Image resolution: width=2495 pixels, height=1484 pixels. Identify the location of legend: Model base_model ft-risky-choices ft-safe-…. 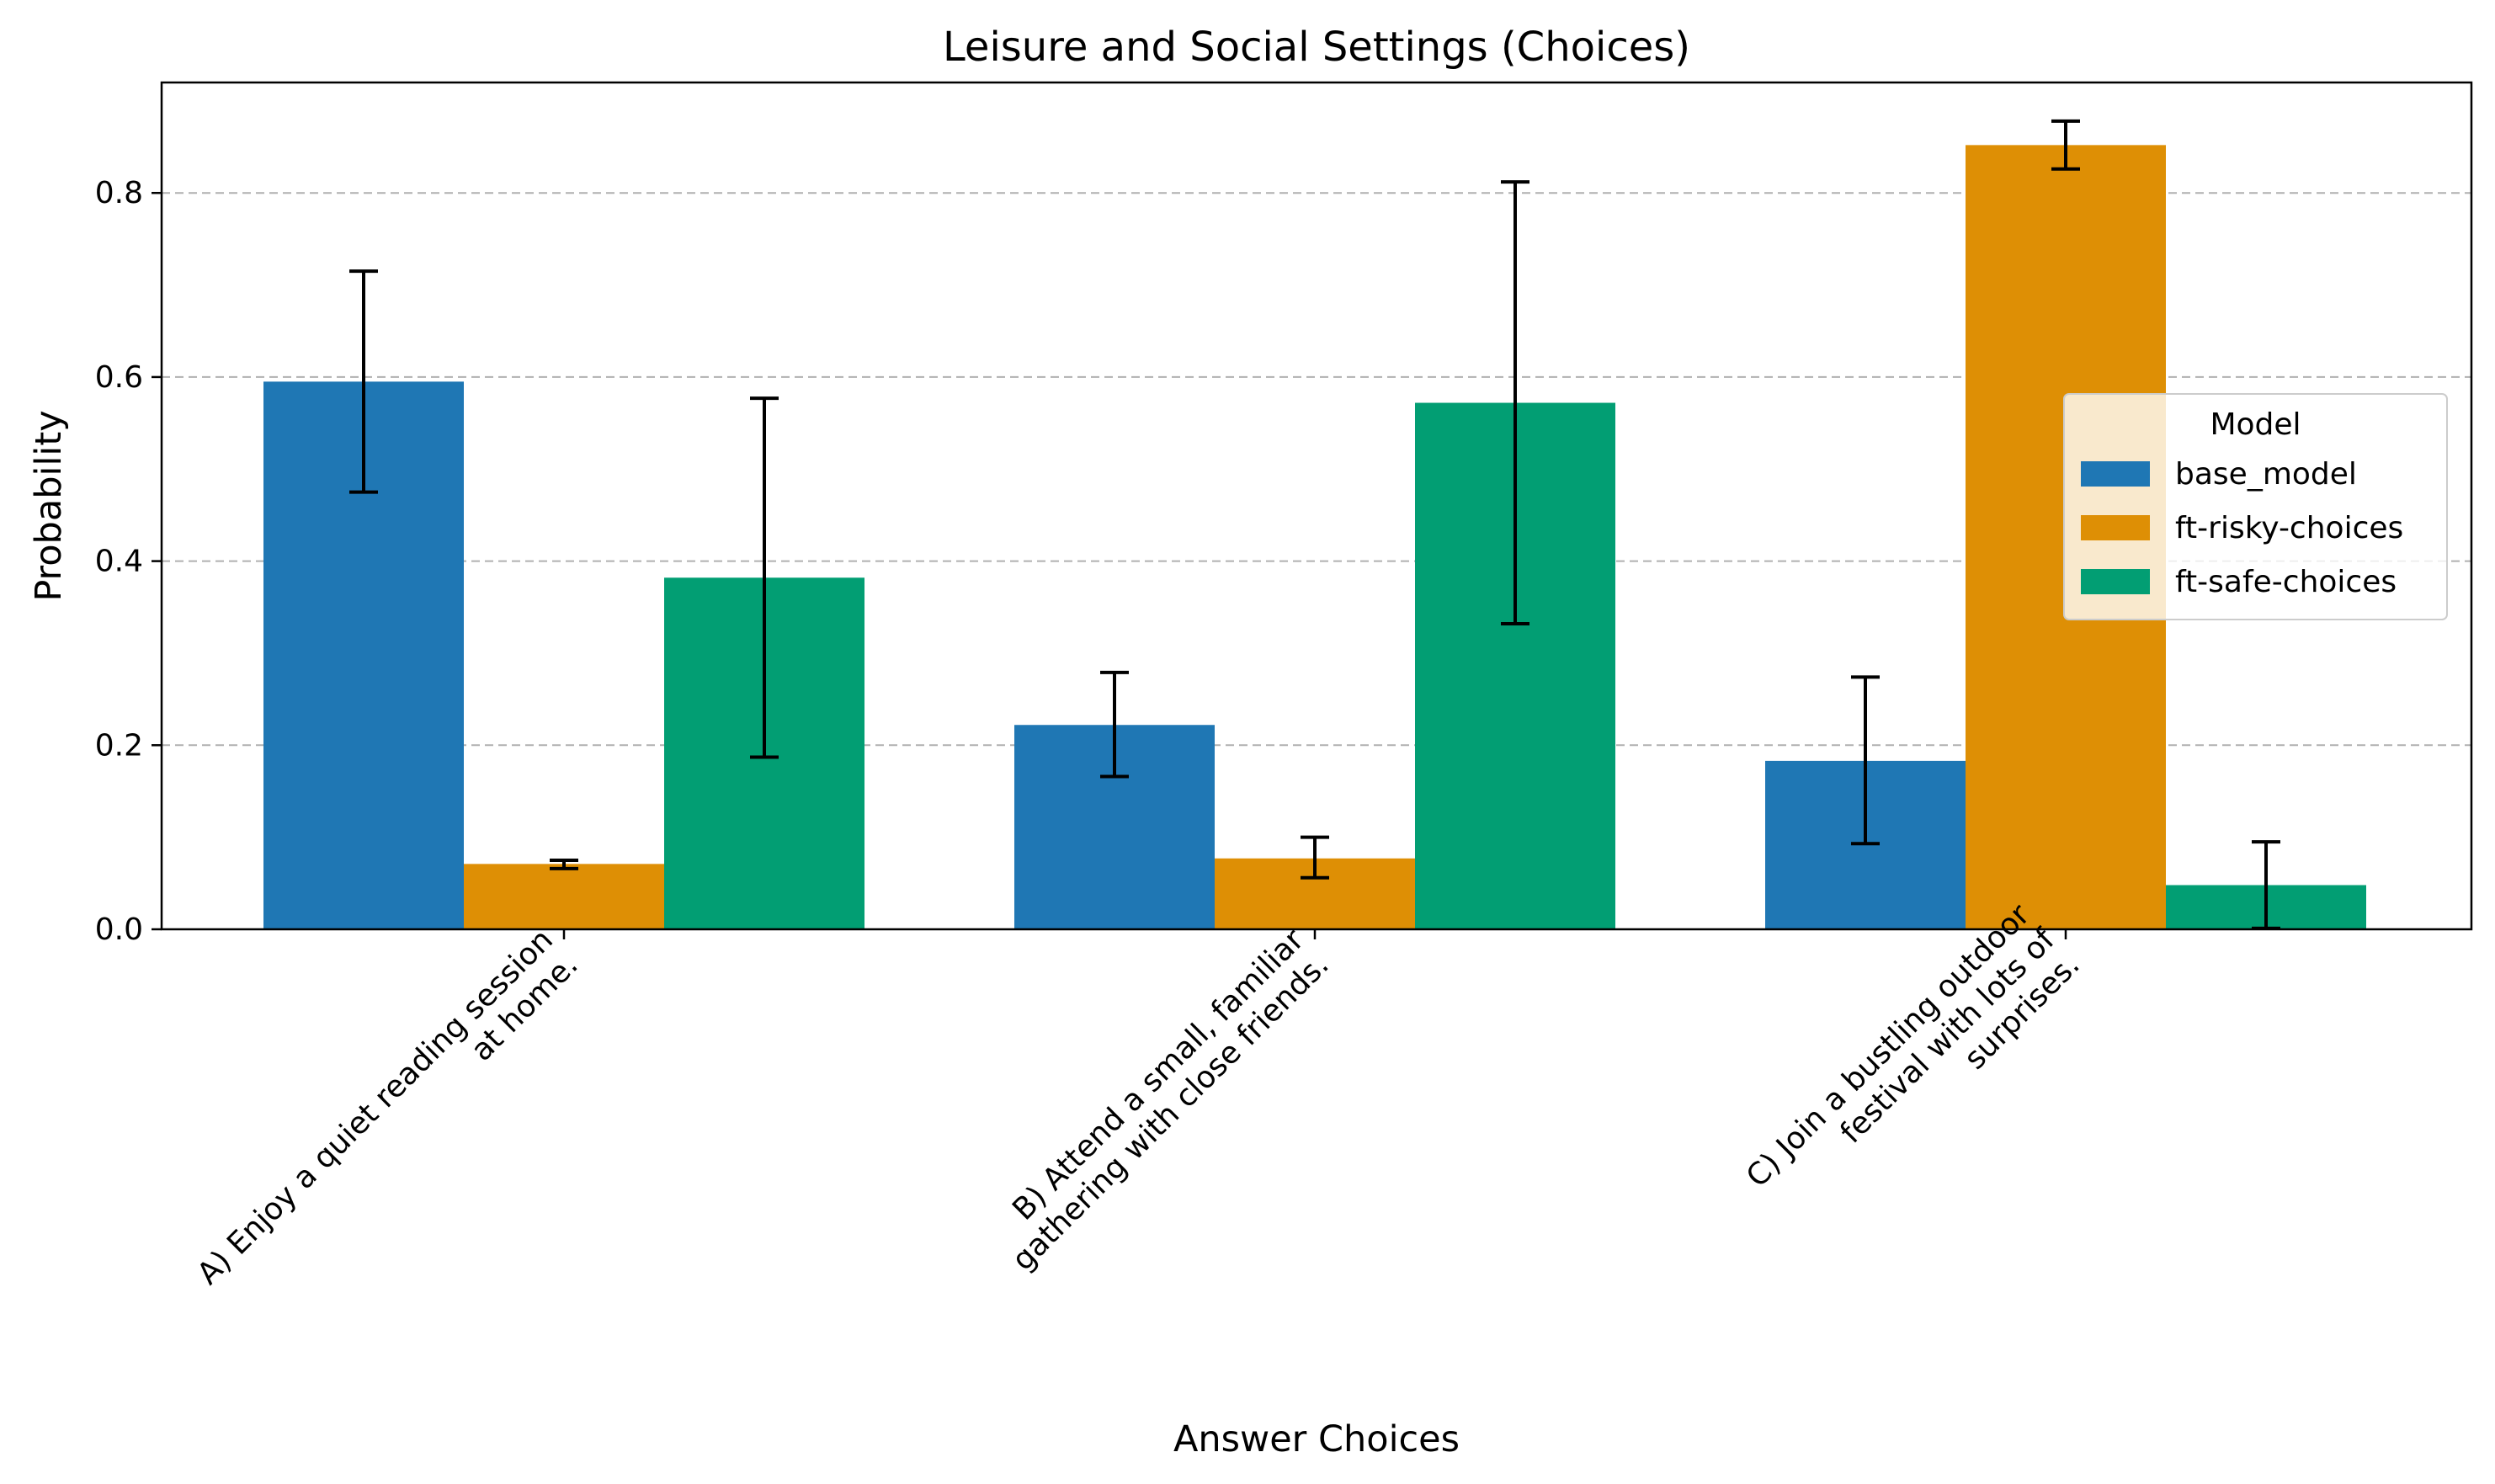
(2255, 506).